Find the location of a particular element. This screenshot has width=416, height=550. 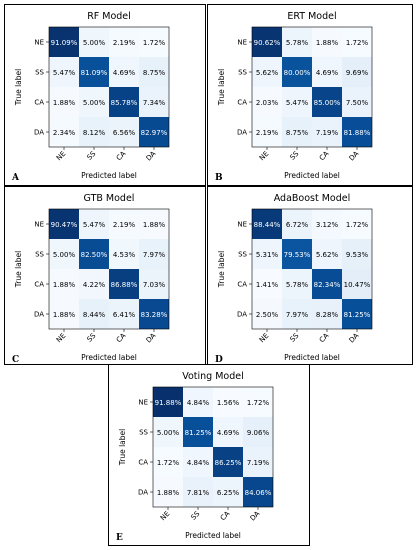

cell-value: 7.19% is located at coordinates (258, 463).